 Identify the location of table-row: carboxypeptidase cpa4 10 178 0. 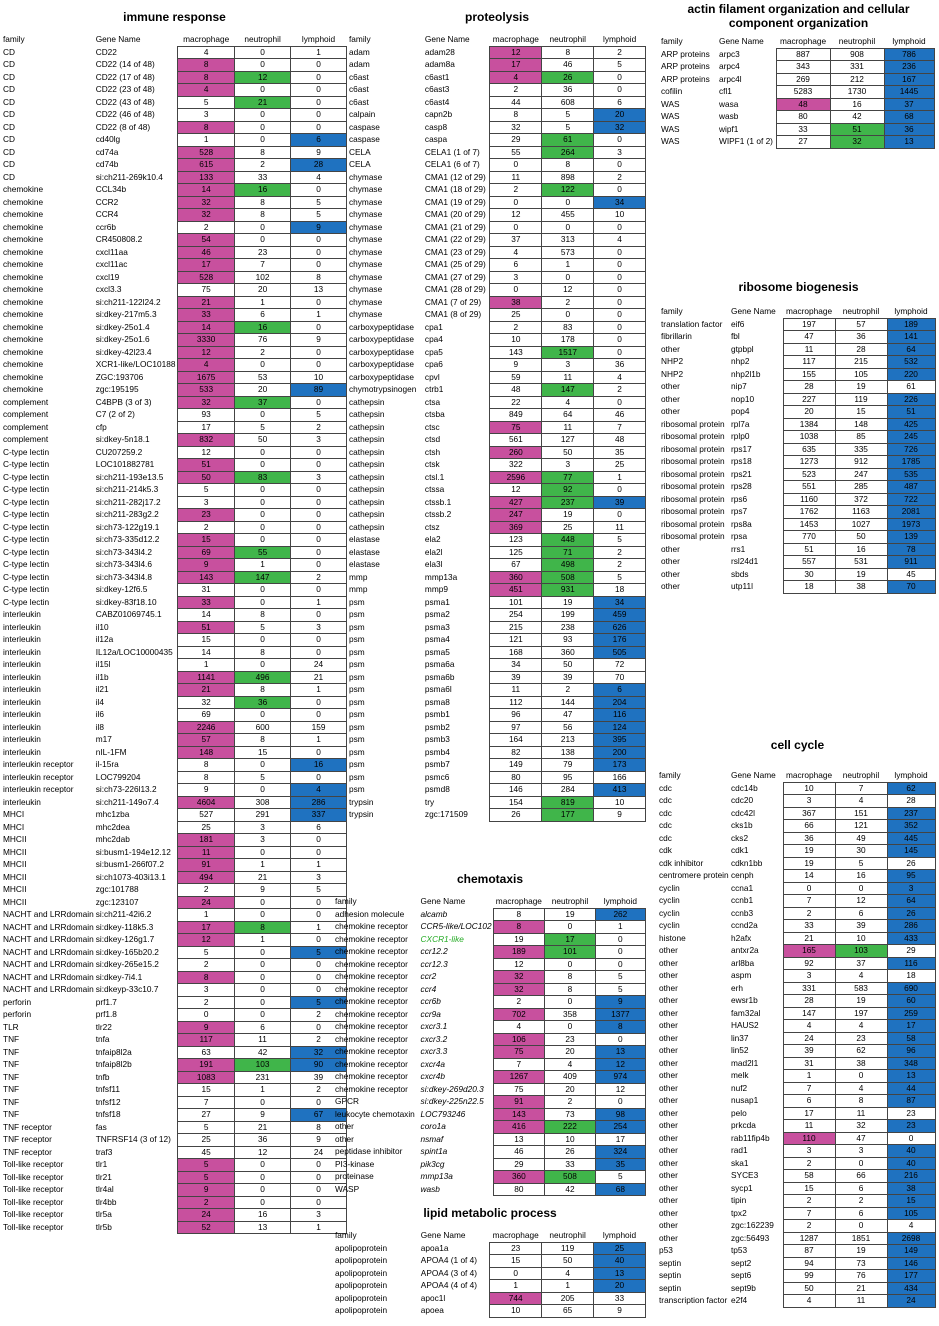
(497, 340).